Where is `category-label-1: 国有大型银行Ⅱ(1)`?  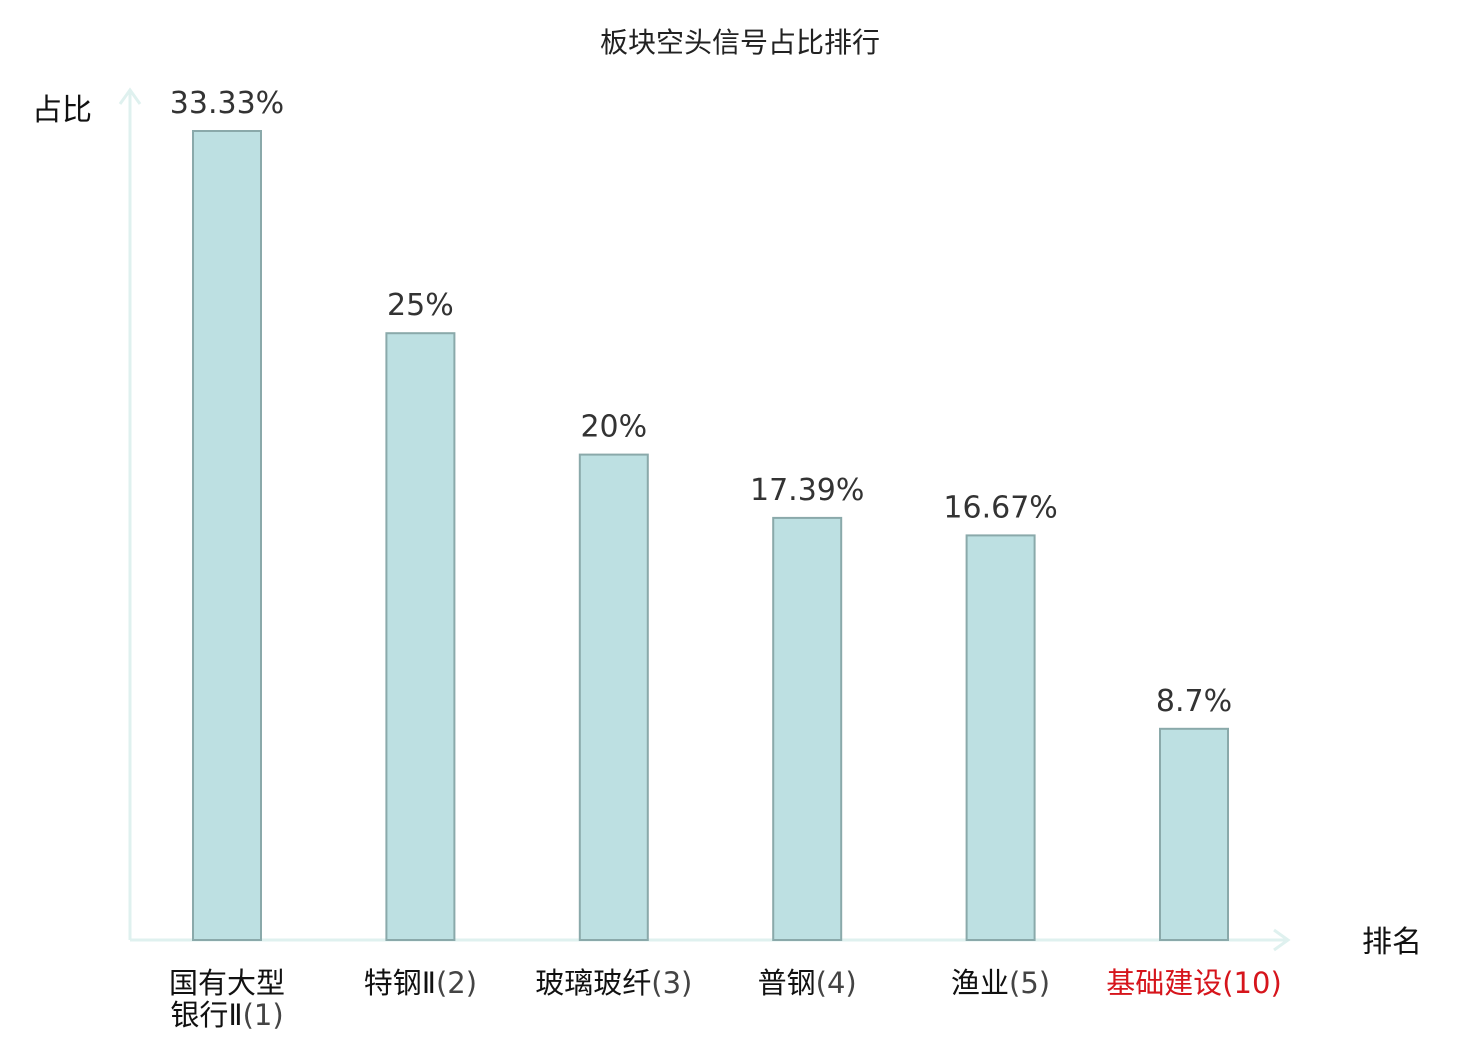
category-label-1: 国有大型银行Ⅱ(1) is located at coordinates (227, 999).